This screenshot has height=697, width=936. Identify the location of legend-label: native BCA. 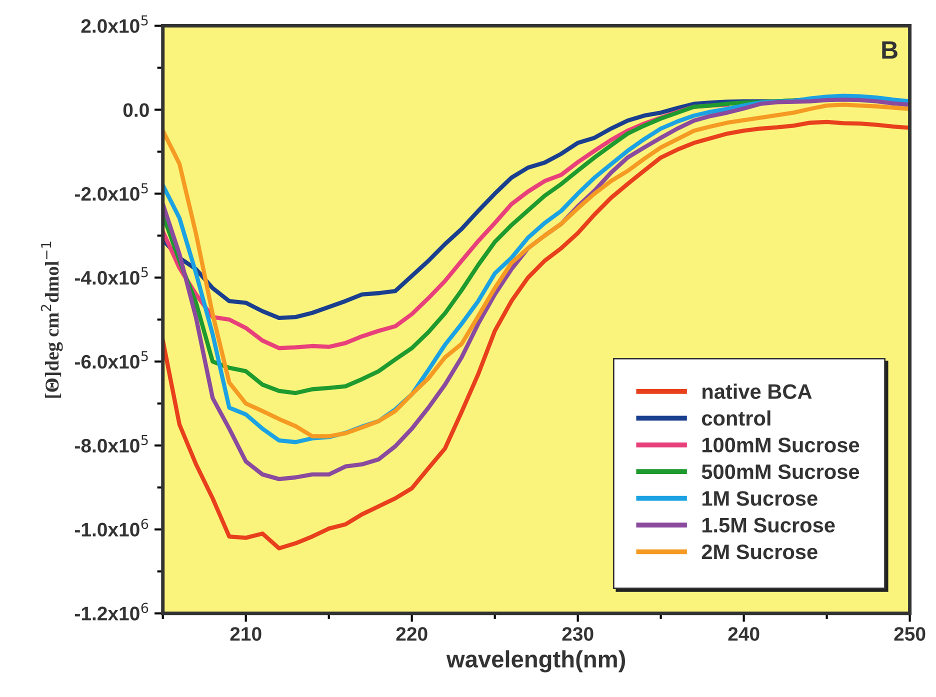
(757, 391).